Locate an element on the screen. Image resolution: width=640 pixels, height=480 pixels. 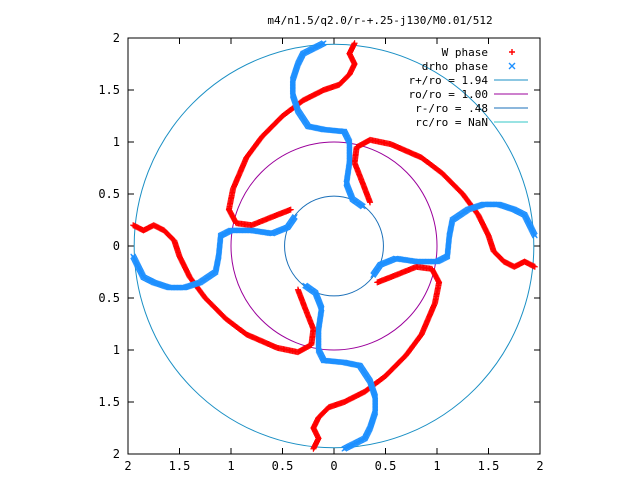
legend-label: rc/ro = NaN is located at coordinates (451, 122).